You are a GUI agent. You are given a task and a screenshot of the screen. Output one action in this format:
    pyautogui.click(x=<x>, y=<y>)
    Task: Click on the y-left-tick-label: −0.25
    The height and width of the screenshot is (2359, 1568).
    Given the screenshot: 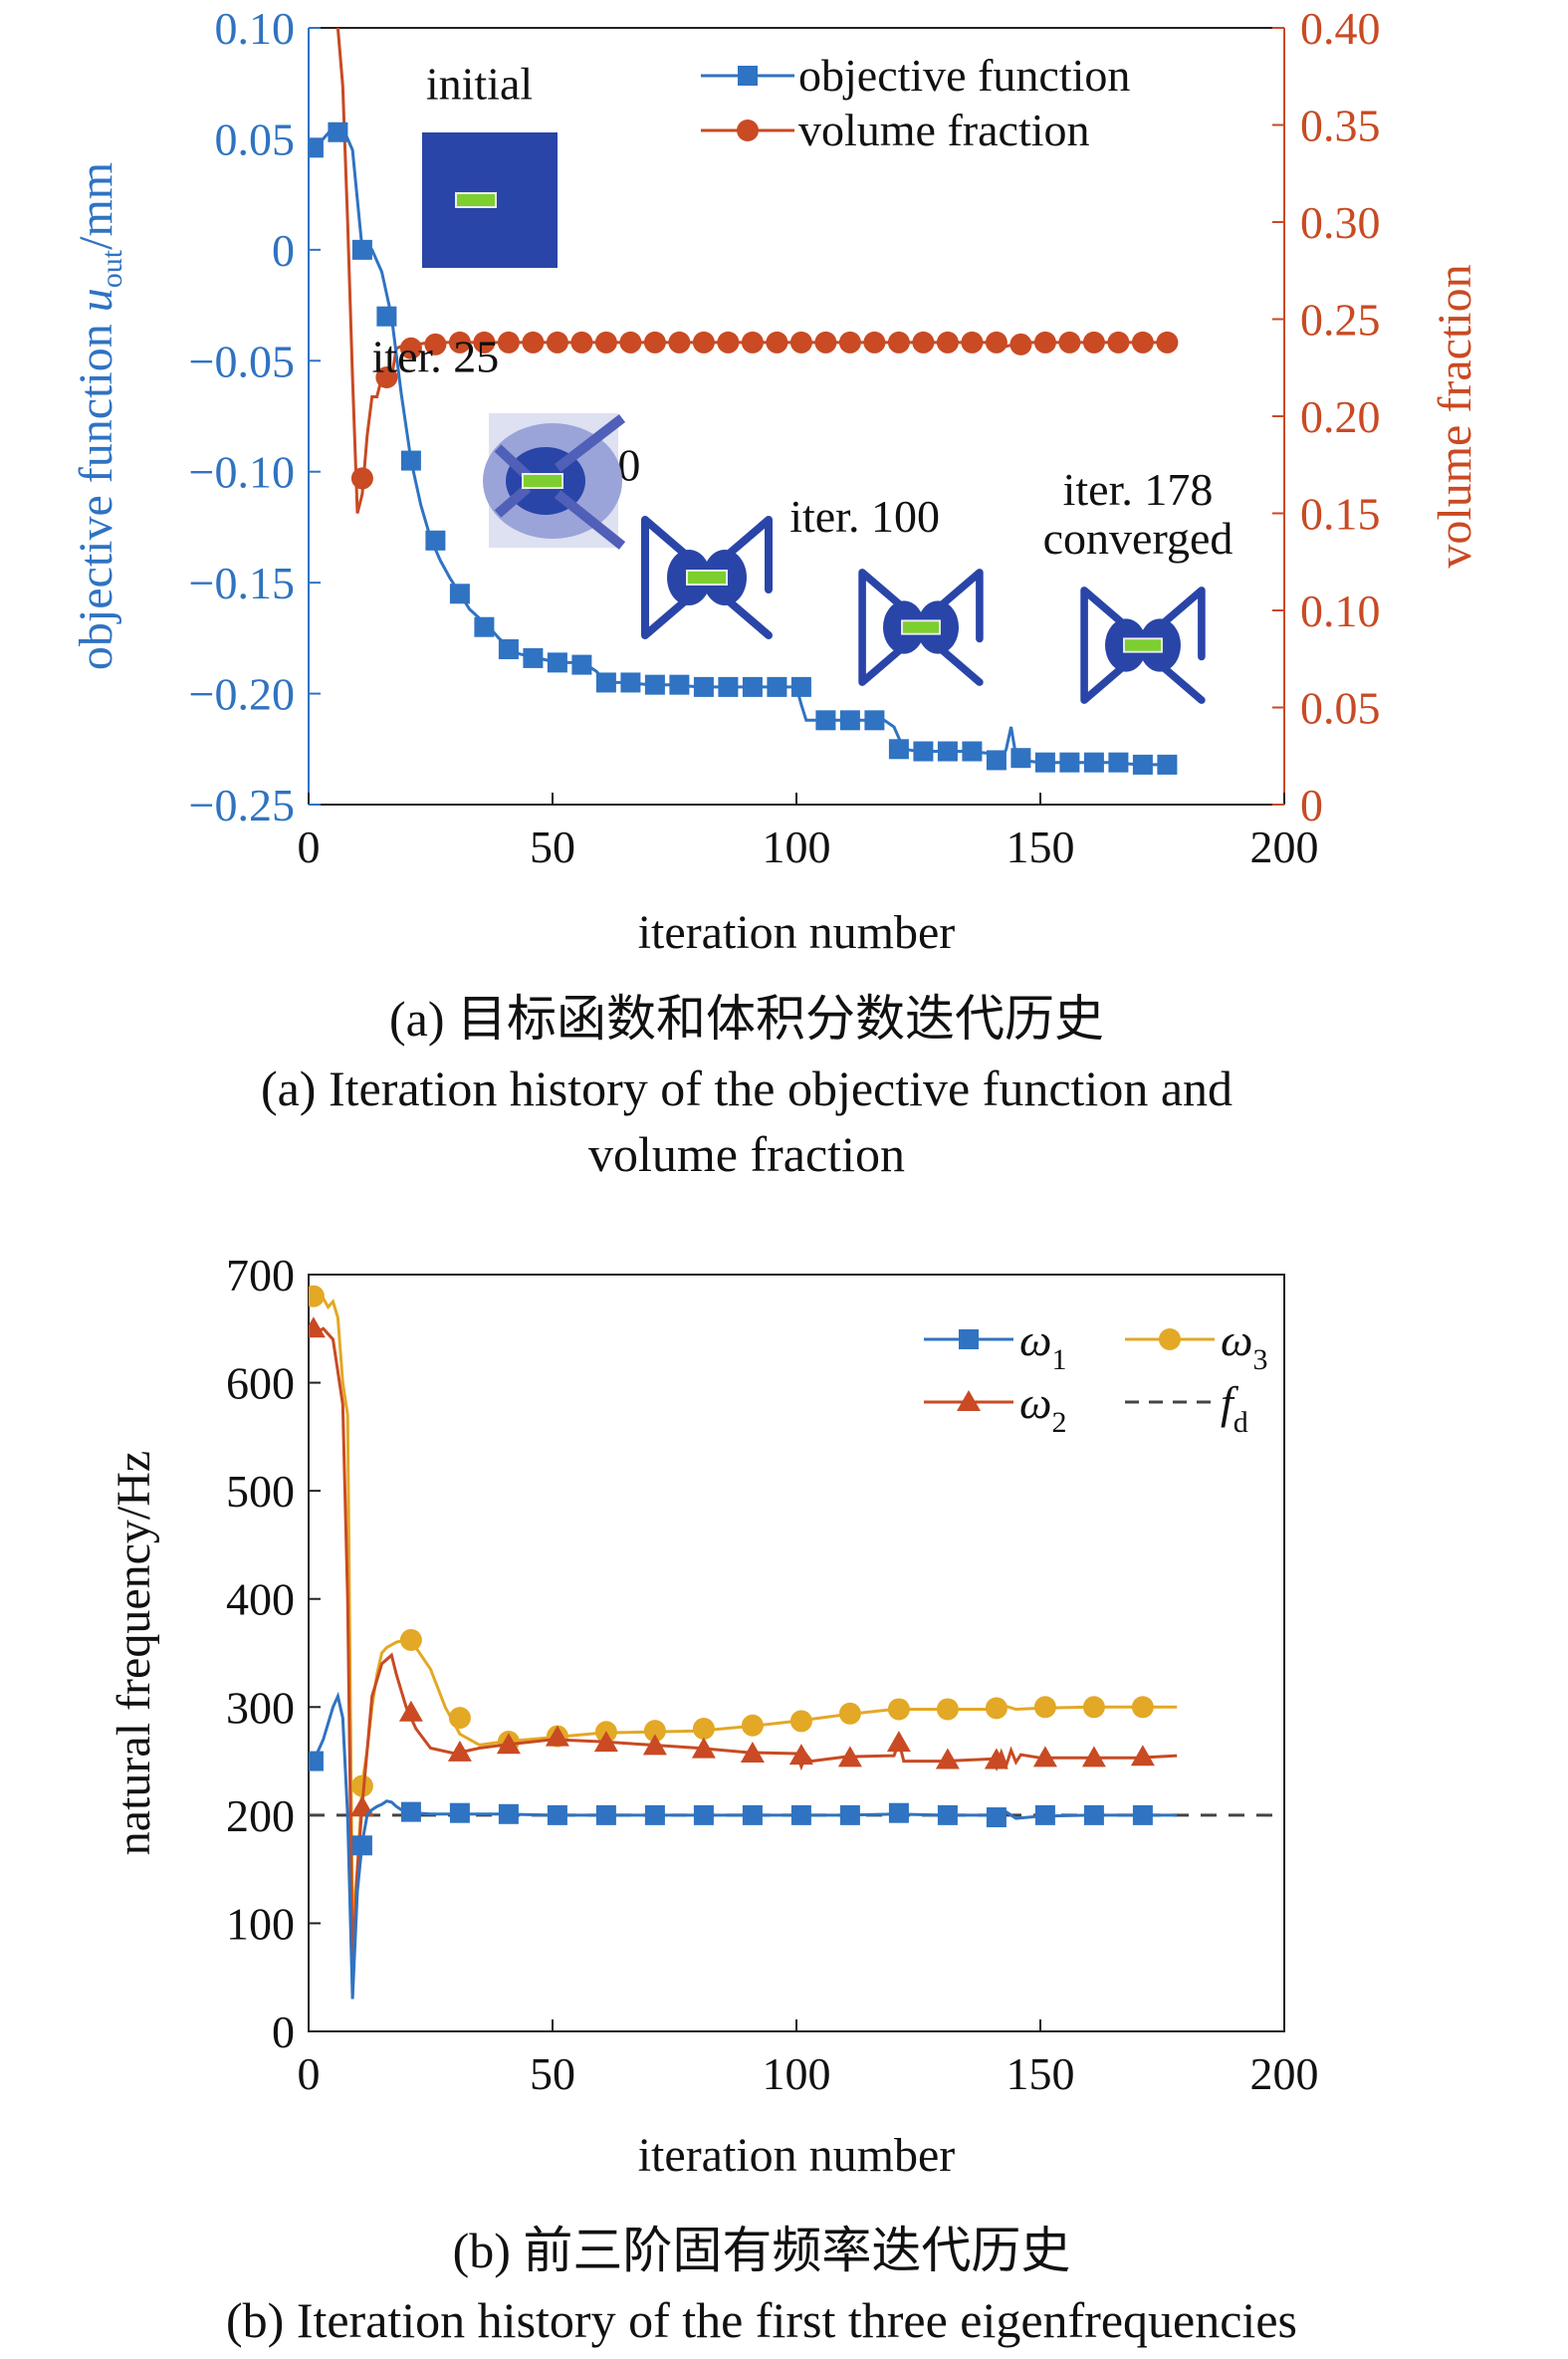 What is the action you would take?
    pyautogui.click(x=242, y=805)
    